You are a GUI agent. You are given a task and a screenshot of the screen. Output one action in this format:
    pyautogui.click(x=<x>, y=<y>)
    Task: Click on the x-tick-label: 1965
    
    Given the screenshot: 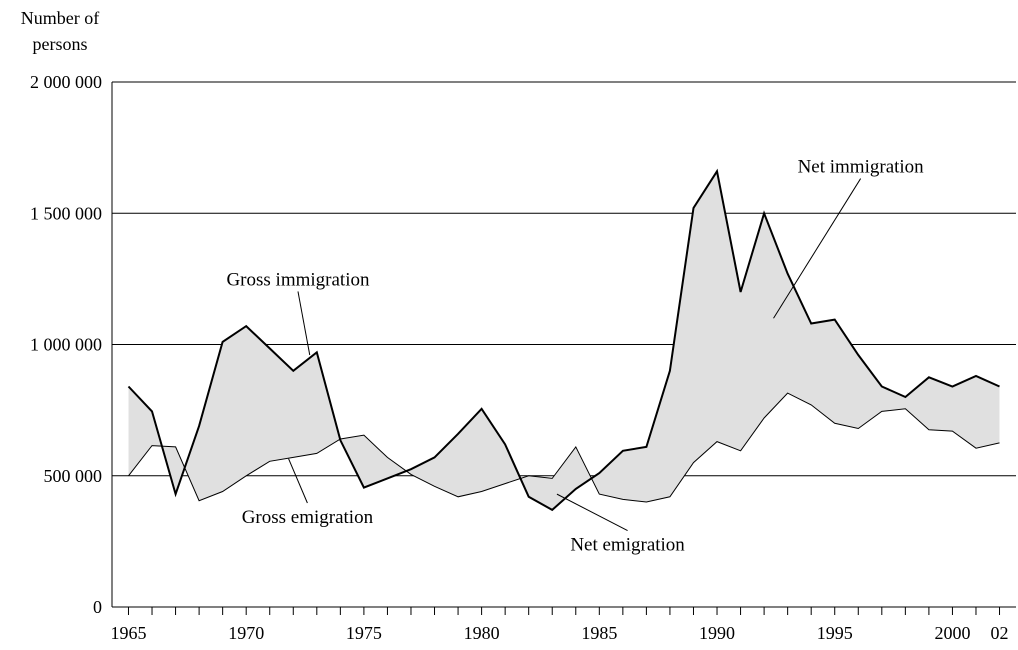 What is the action you would take?
    pyautogui.click(x=128, y=633)
    